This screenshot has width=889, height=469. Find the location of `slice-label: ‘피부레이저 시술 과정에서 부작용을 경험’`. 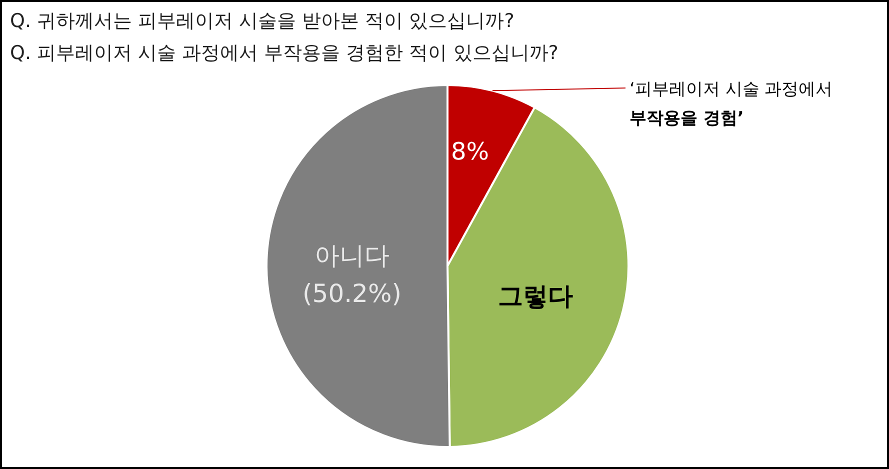

slice-label: ‘피부레이저 시술 과정에서 부작용을 경험’ is located at coordinates (731, 103).